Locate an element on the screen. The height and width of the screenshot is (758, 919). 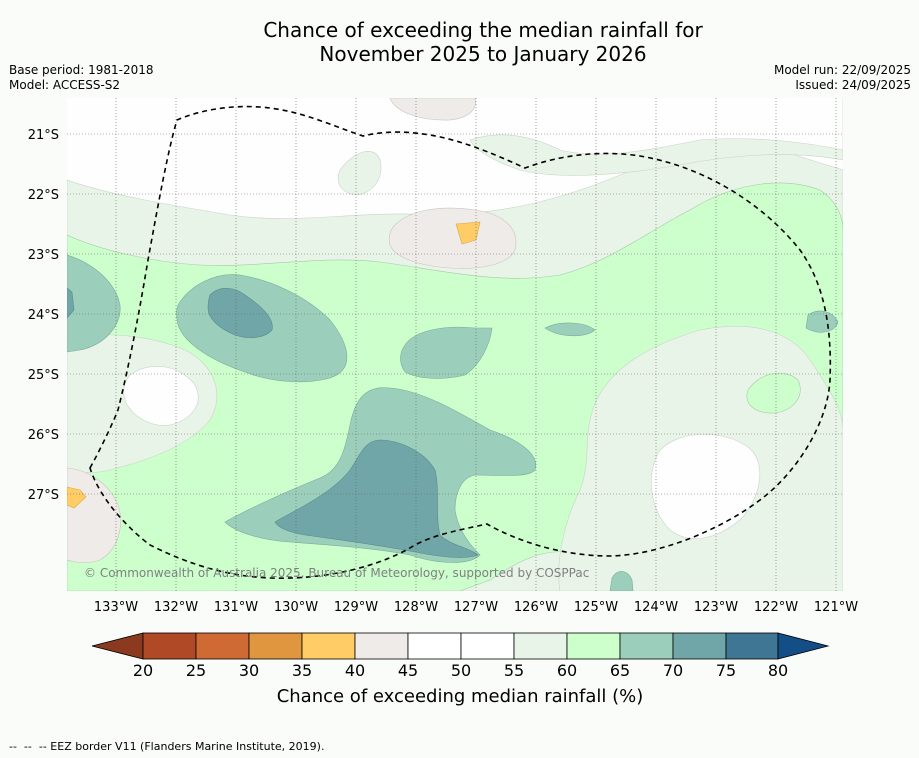
lon-label: 131°W is located at coordinates (236, 607).